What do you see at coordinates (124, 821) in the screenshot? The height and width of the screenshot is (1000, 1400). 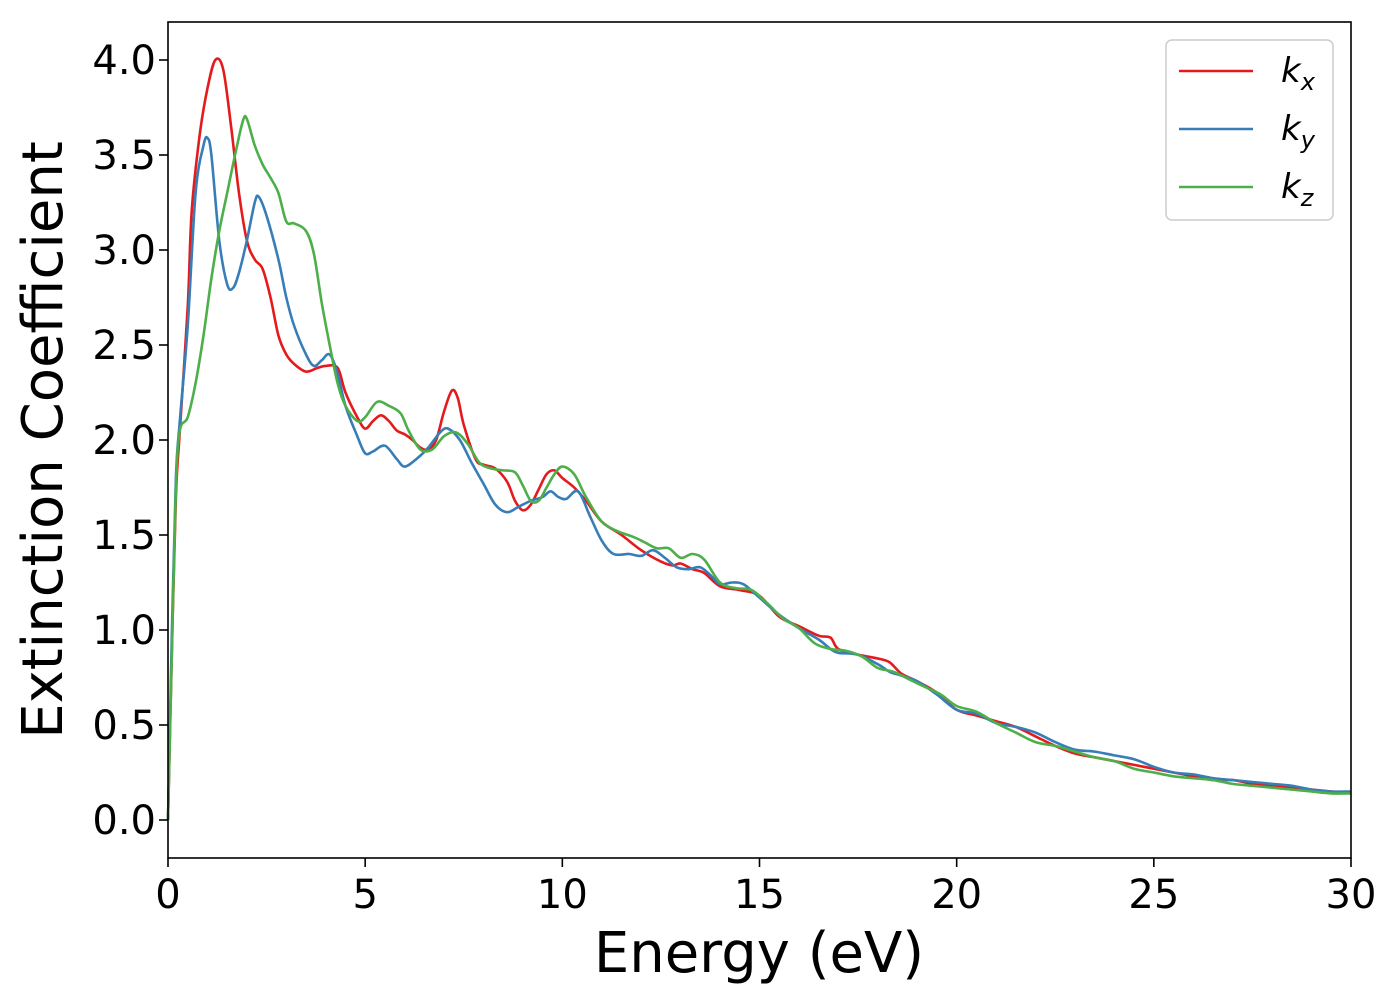 I see `y-tick-label: 0.0` at bounding box center [124, 821].